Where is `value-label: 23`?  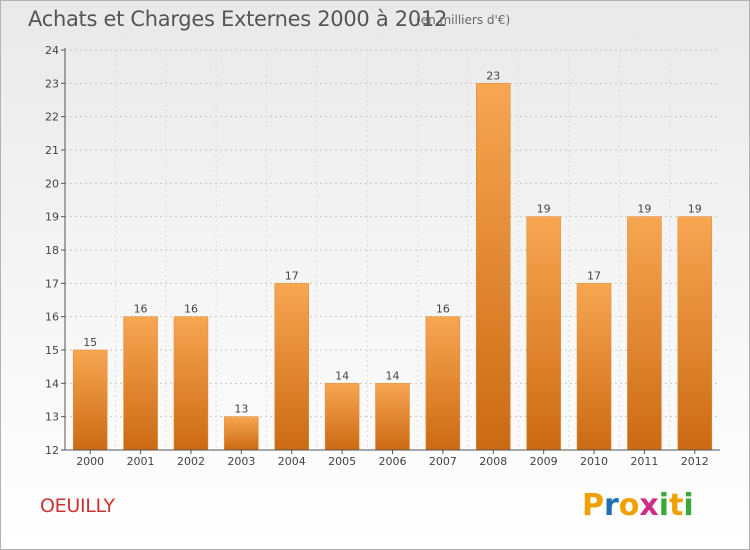 value-label: 23 is located at coordinates (493, 75).